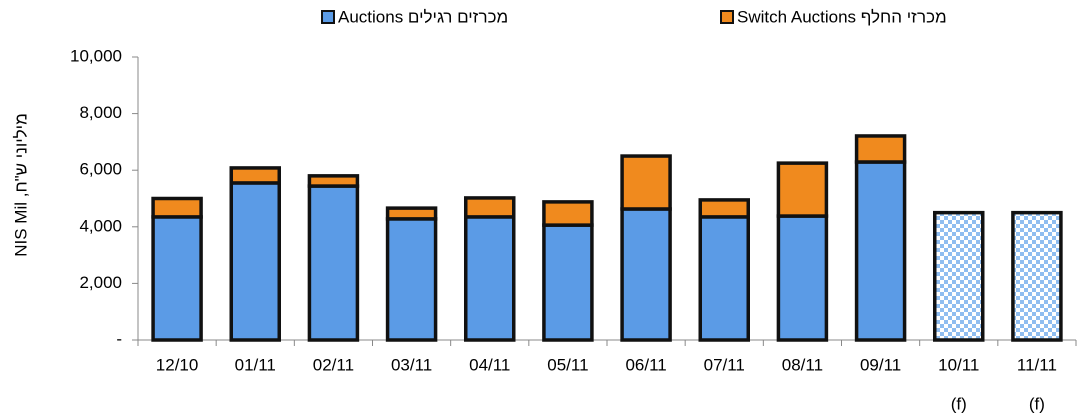  What do you see at coordinates (1037, 364) in the screenshot?
I see `x-tick-label: 11/11` at bounding box center [1037, 364].